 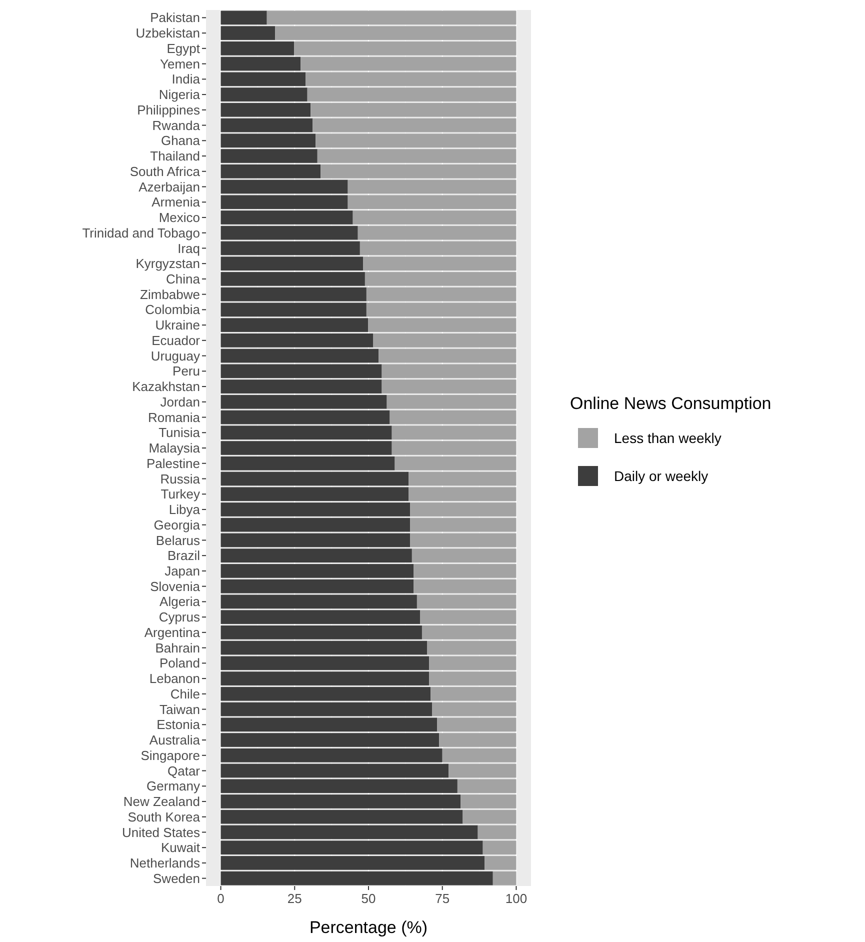 What do you see at coordinates (180, 478) in the screenshot?
I see `y-tick-label: Russia` at bounding box center [180, 478].